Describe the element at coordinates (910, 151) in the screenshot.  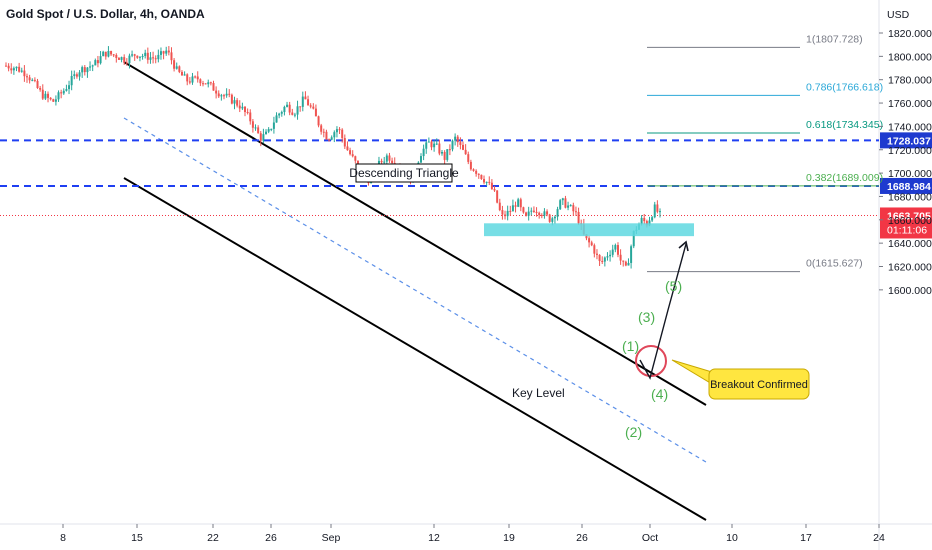
I see `y-tick-label: 1720.000` at that location.